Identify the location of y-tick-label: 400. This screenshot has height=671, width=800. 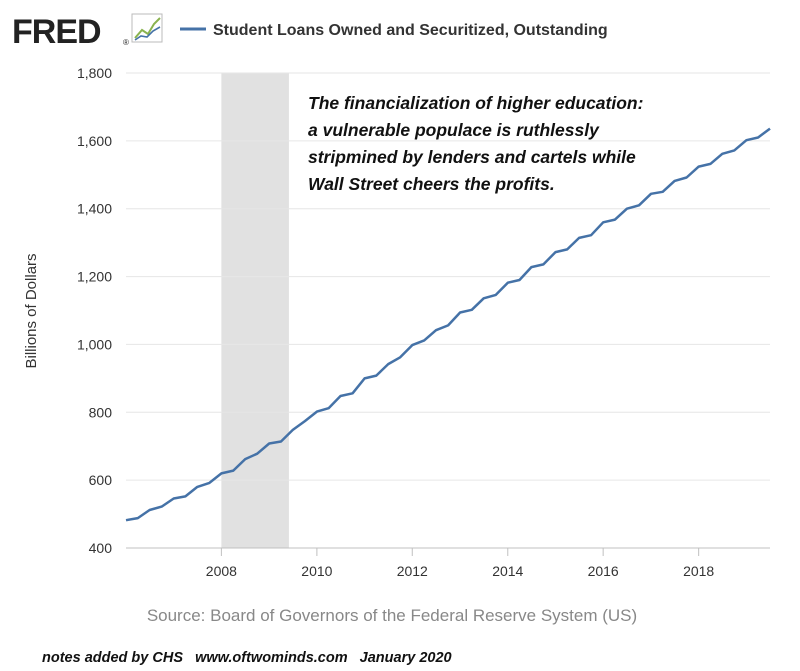
(101, 548).